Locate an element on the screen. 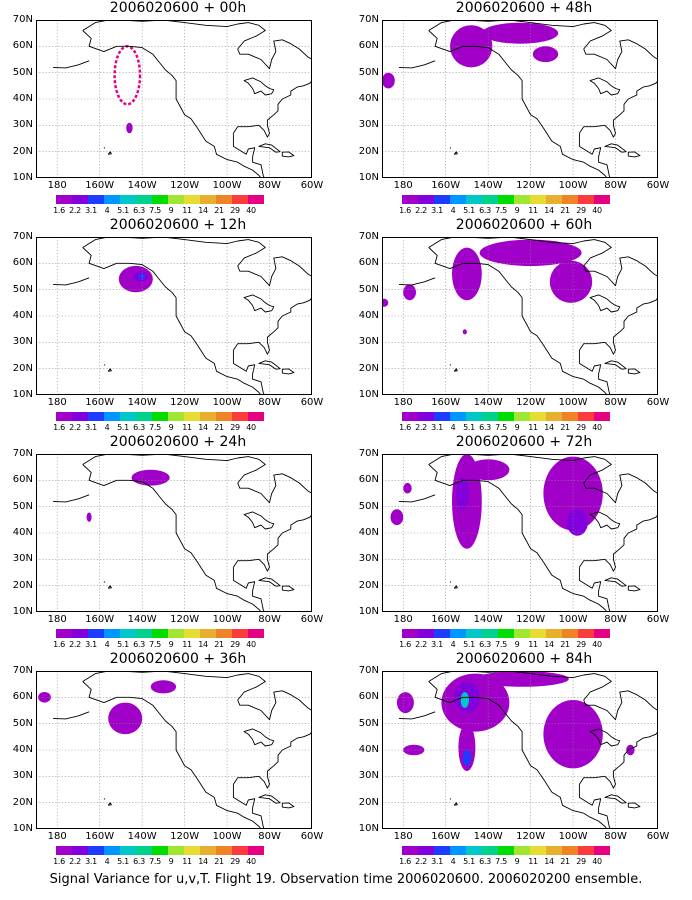 The height and width of the screenshot is (900, 692). colorbar-level-label: 5.1 is located at coordinates (123, 644).